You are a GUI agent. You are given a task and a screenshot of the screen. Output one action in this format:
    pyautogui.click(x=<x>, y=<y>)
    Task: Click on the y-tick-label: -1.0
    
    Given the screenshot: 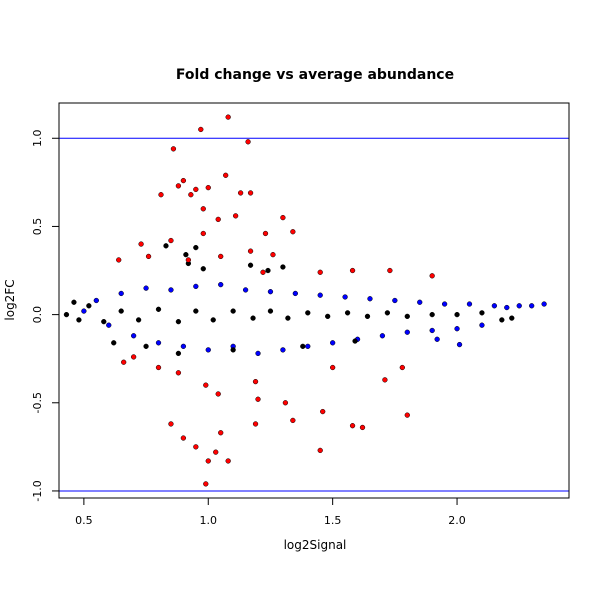 What is the action you would take?
    pyautogui.click(x=37, y=490)
    